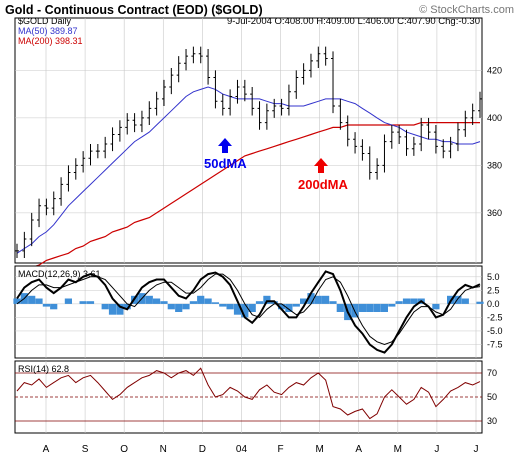 This screenshot has height=468, width=520. I want to click on ma50-annotation-arrow, so click(225, 145).